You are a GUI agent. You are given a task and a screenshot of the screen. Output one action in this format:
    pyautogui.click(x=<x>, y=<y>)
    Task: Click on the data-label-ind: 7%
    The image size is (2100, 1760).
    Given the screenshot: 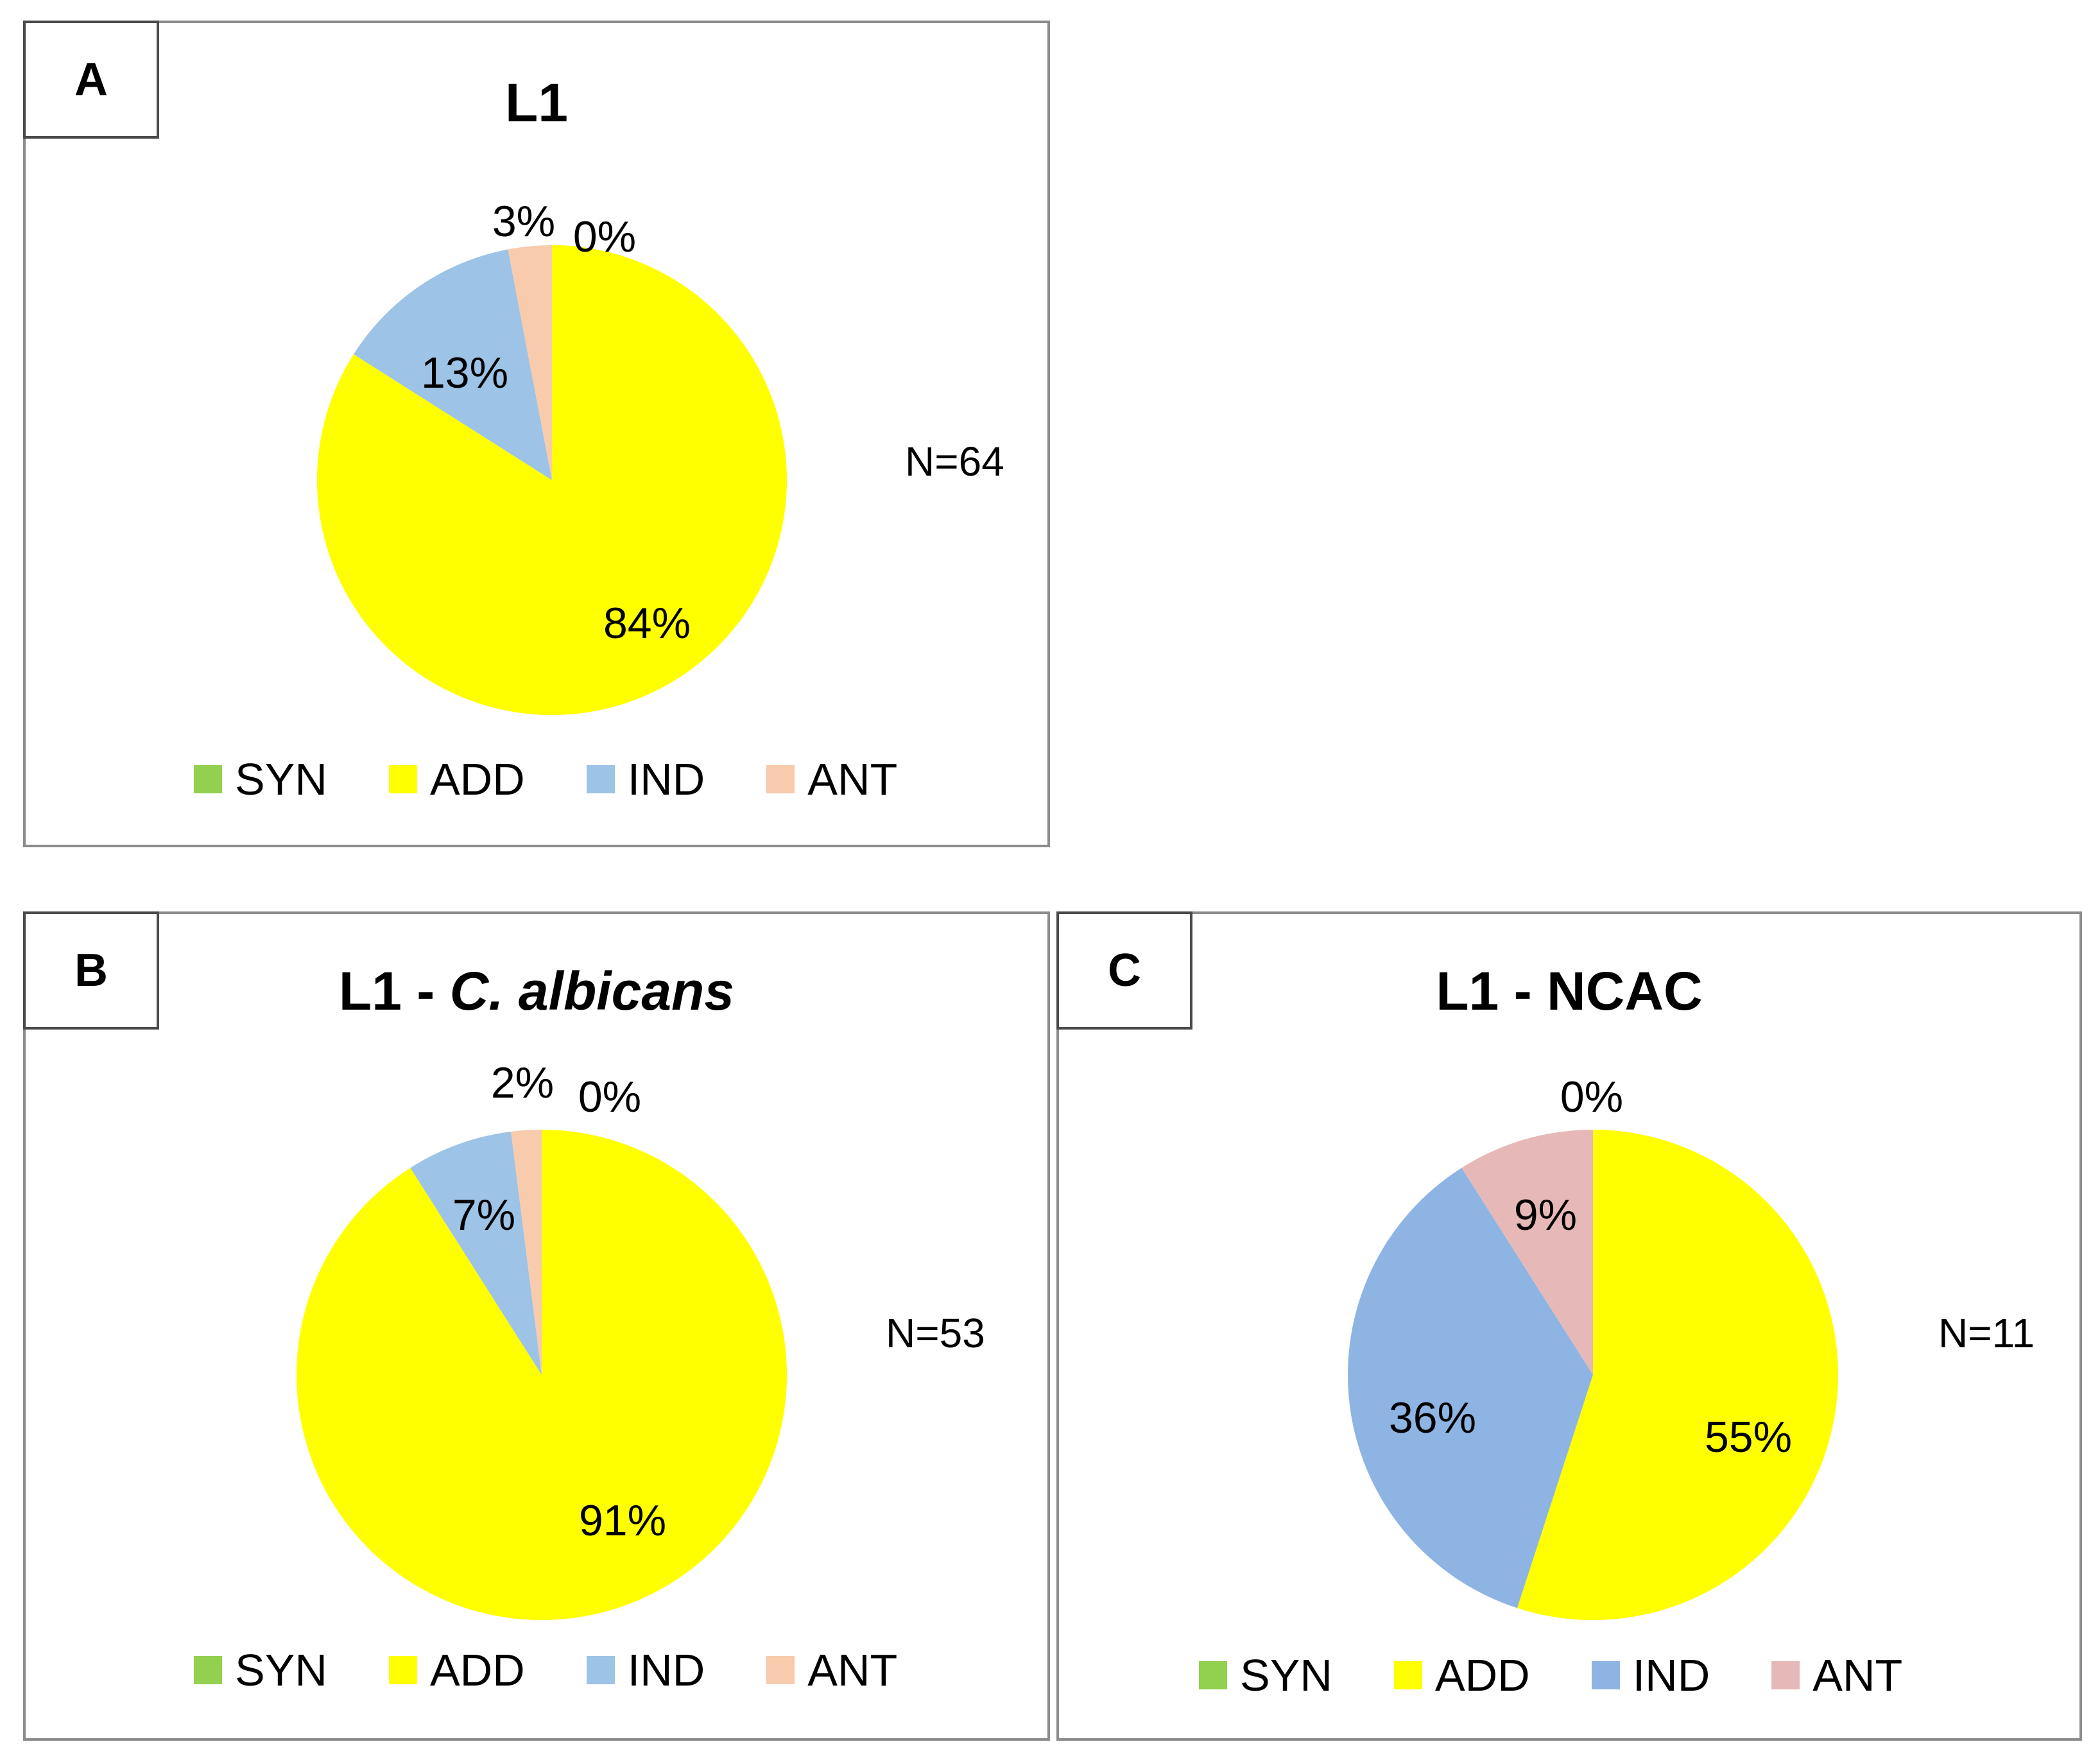 What is the action you would take?
    pyautogui.click(x=483, y=1215)
    